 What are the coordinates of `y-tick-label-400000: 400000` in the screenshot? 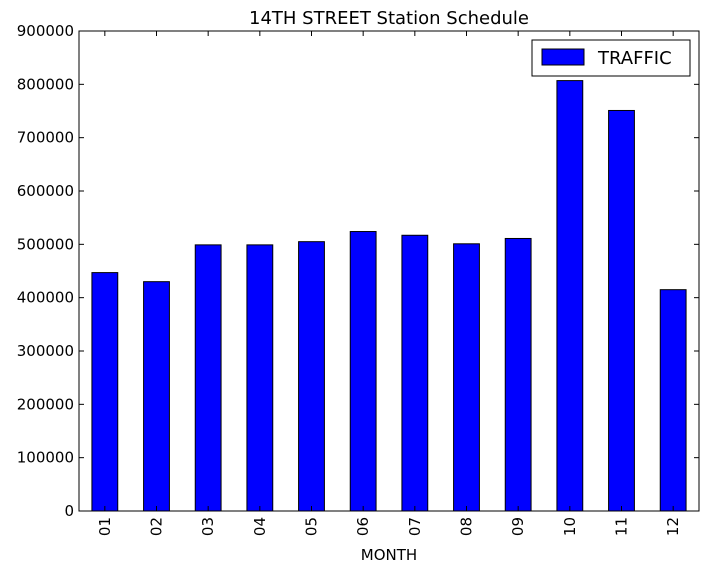 It's located at (45, 298).